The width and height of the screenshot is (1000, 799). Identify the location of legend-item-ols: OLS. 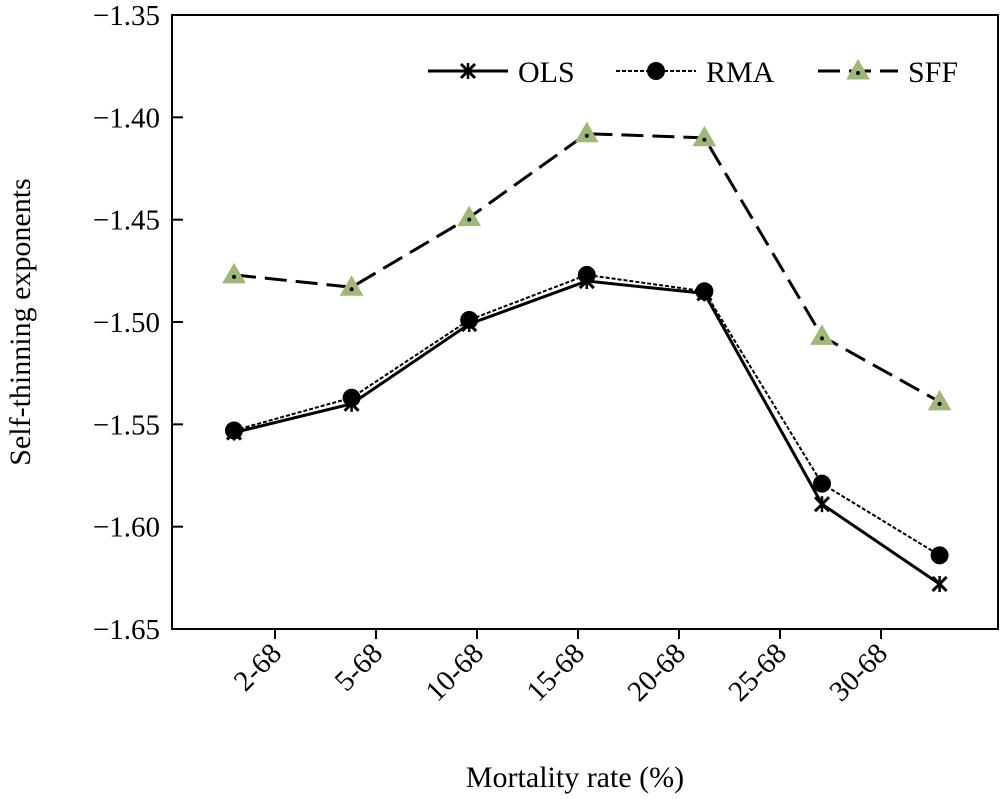
(501, 72).